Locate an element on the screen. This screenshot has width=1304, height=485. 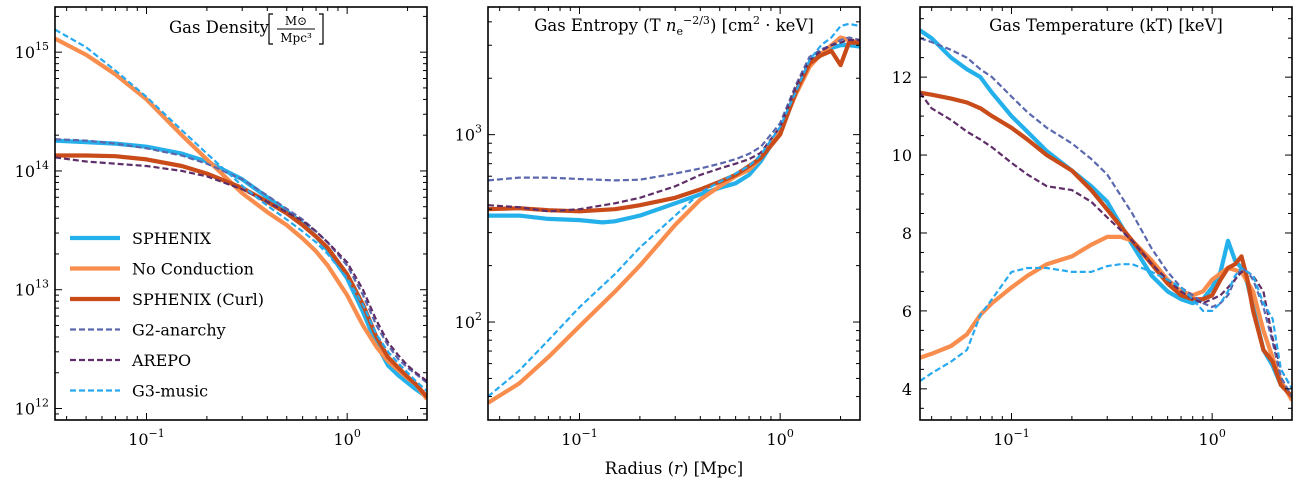
legend-label: AREPO is located at coordinates (161, 360).